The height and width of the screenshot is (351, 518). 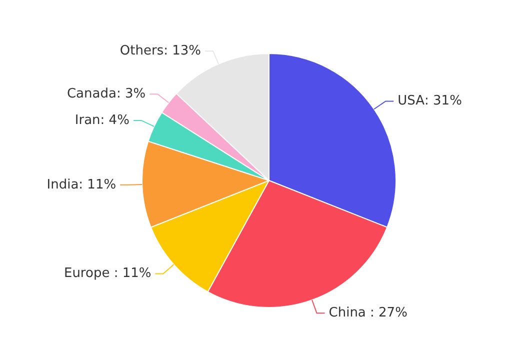 What do you see at coordinates (142, 50) in the screenshot?
I see `slice-label: Others` at bounding box center [142, 50].